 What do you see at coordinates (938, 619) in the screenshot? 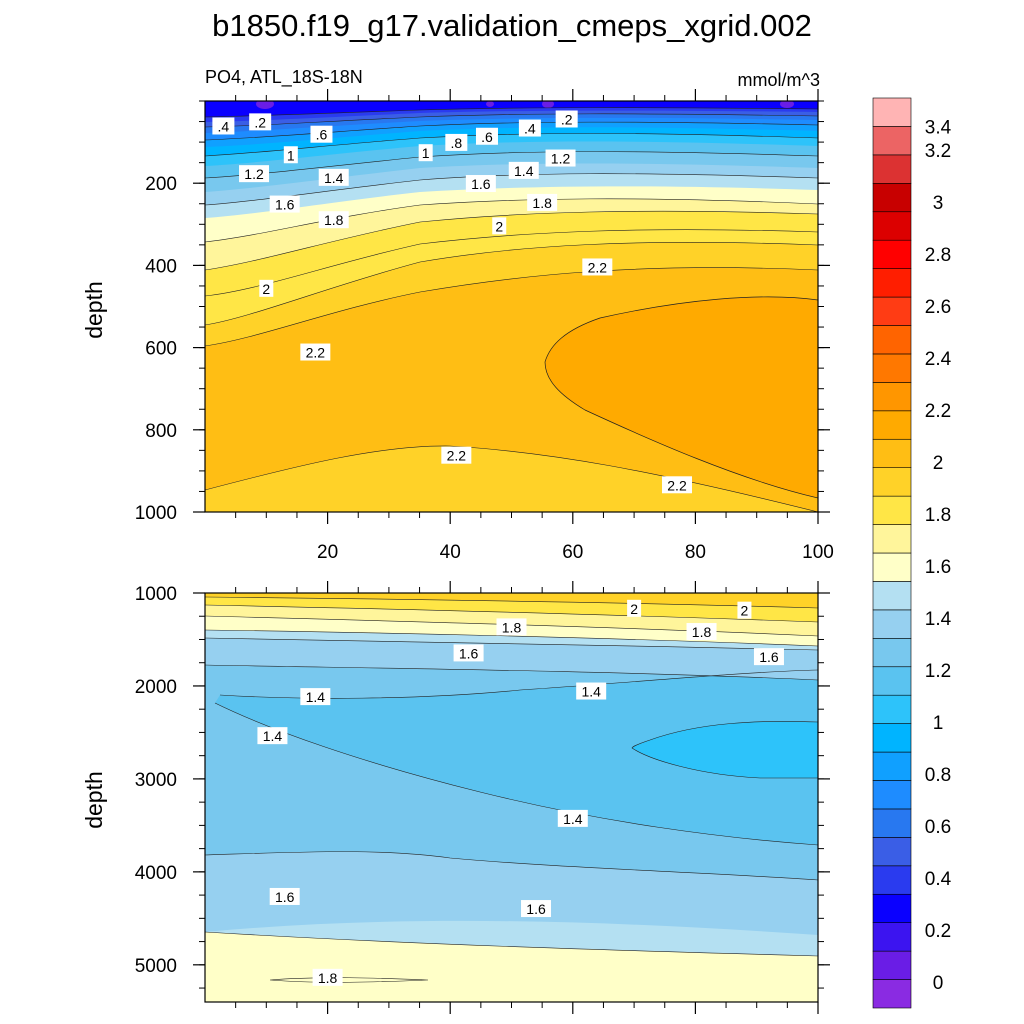
I see `colorbar-label: 1.4` at bounding box center [938, 619].